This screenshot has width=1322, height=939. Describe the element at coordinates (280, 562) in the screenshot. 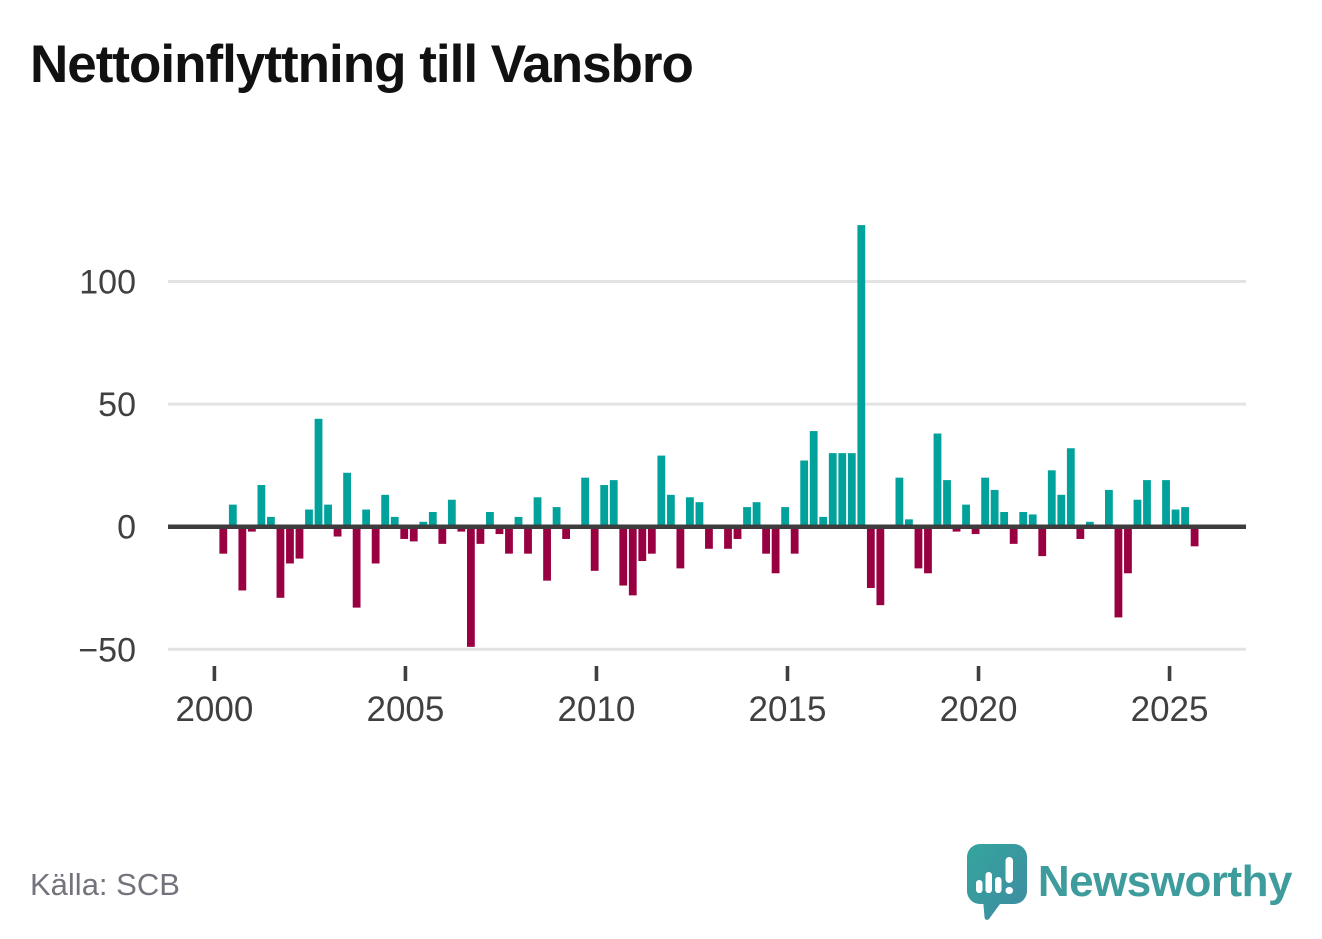

I see `bar-2001-Q3` at that location.